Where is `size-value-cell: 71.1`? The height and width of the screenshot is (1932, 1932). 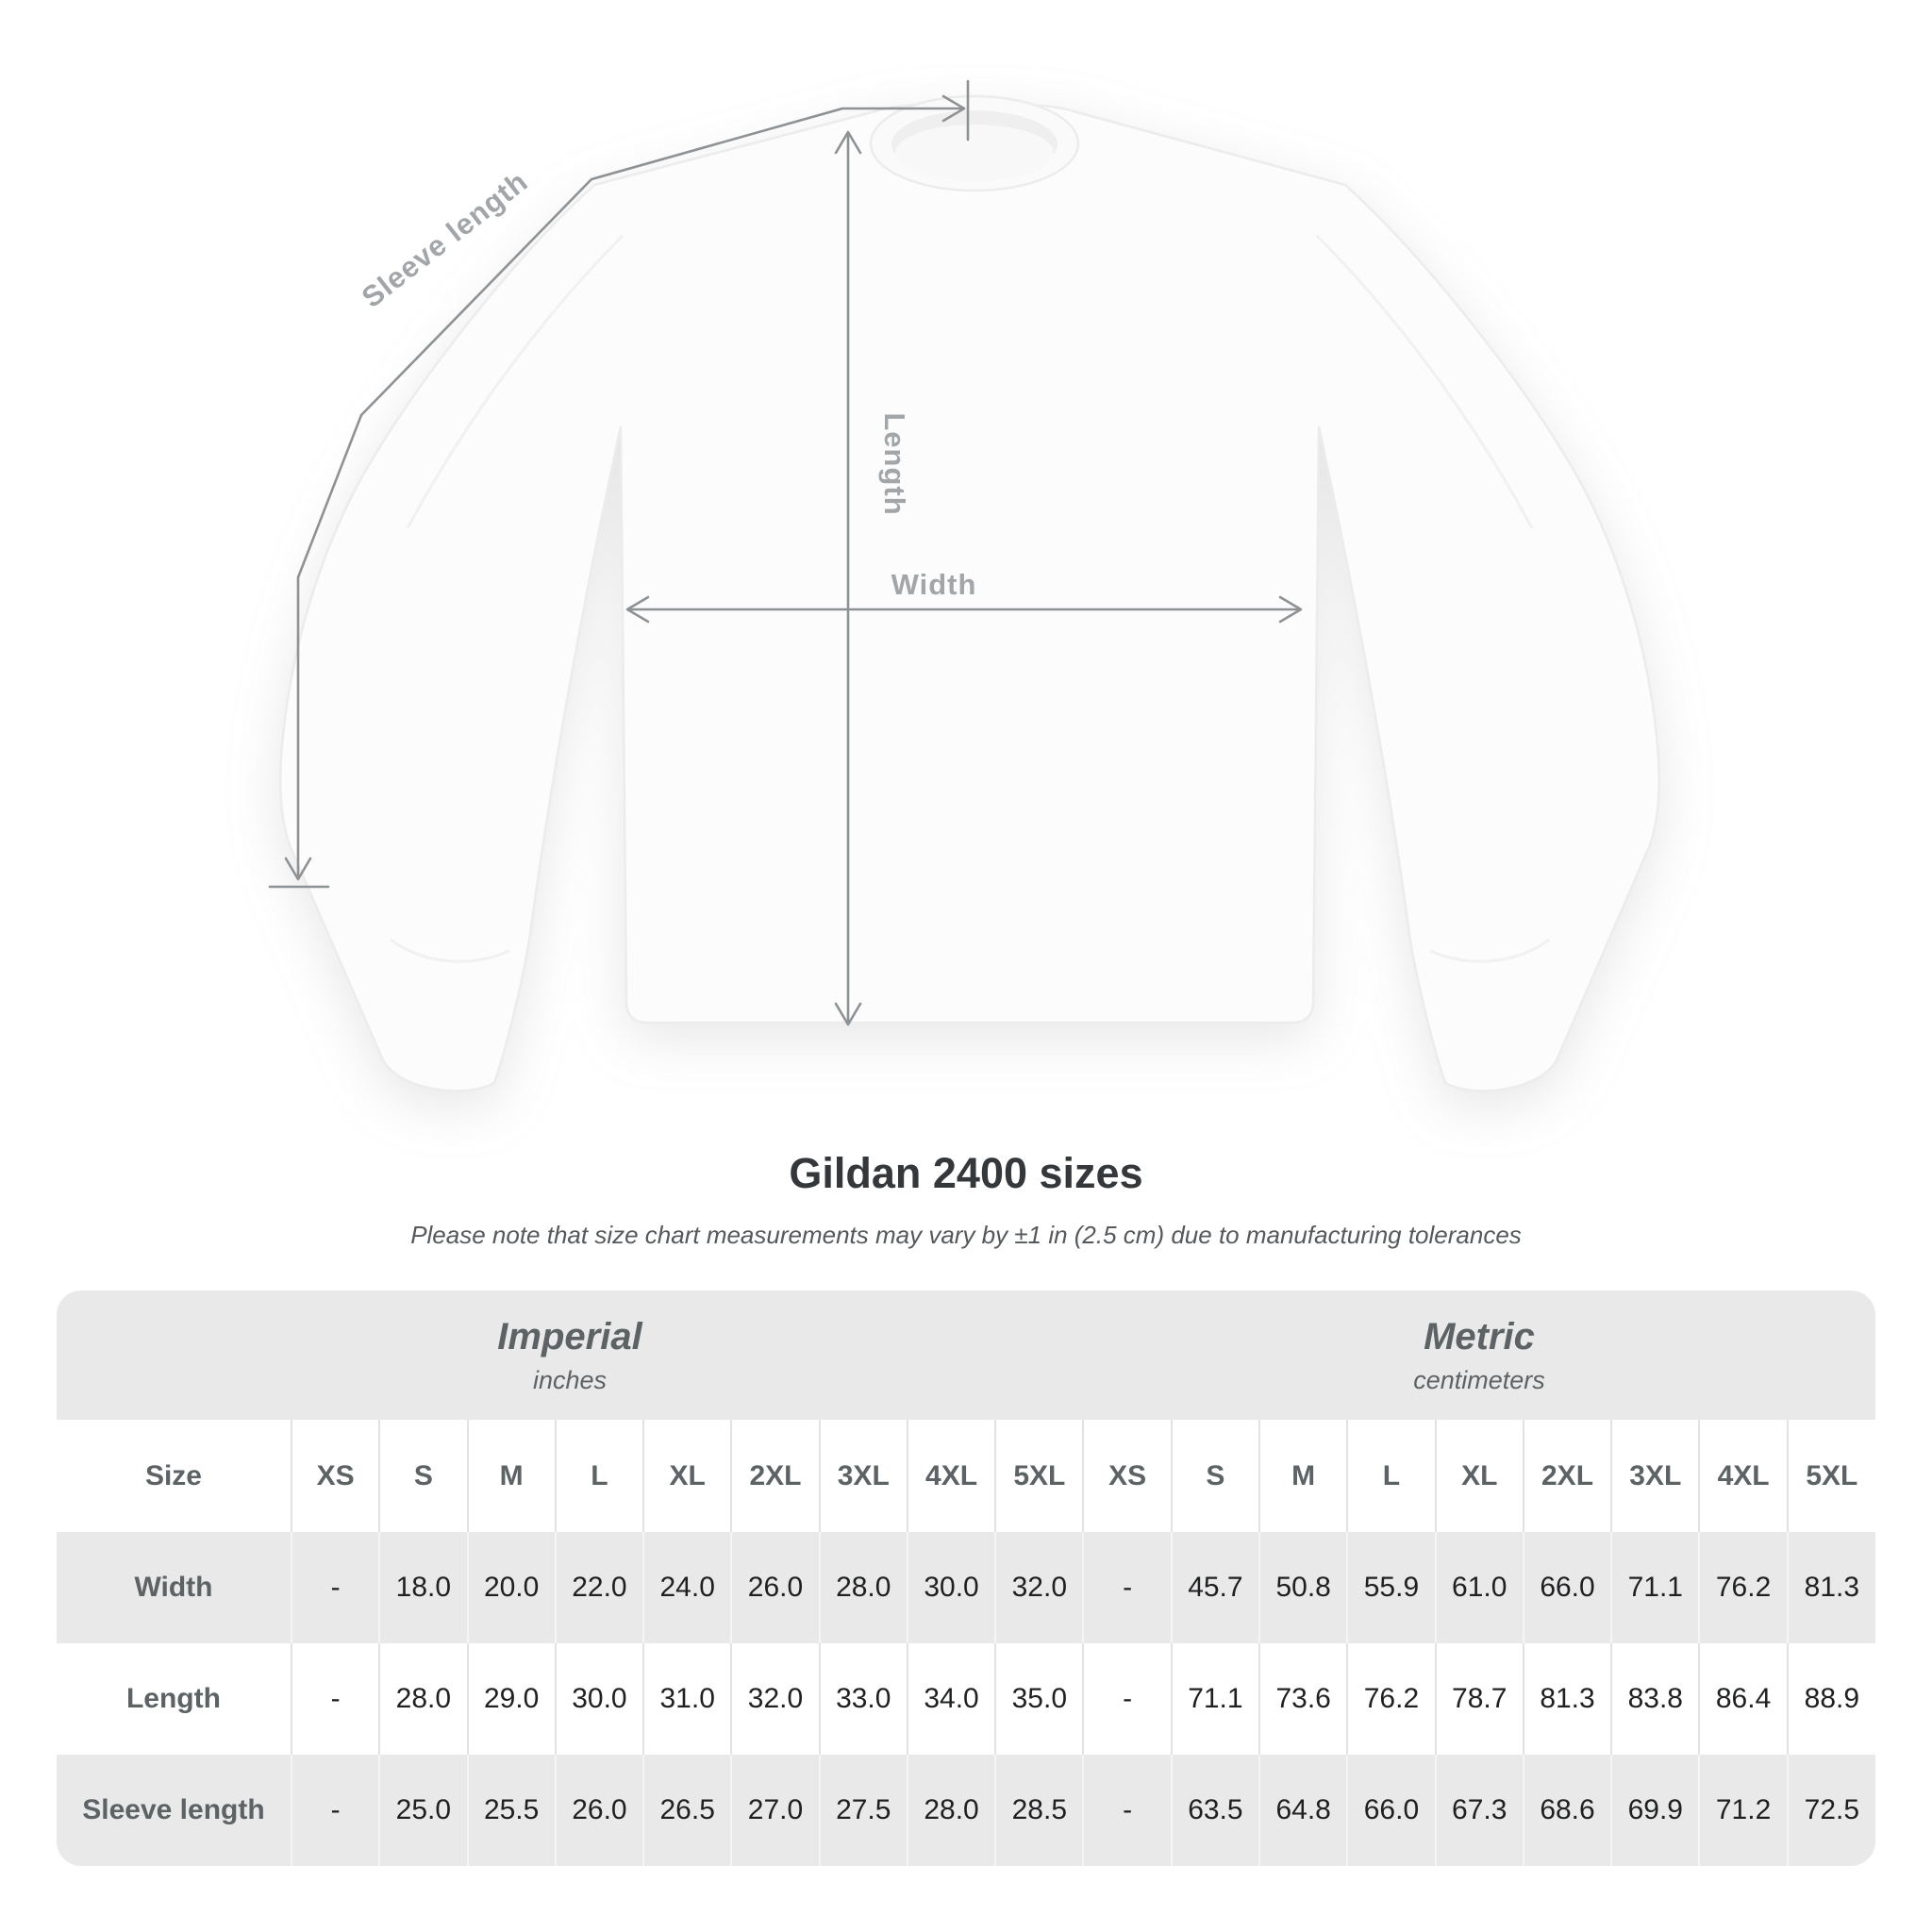 size-value-cell: 71.1 is located at coordinates (1215, 1699).